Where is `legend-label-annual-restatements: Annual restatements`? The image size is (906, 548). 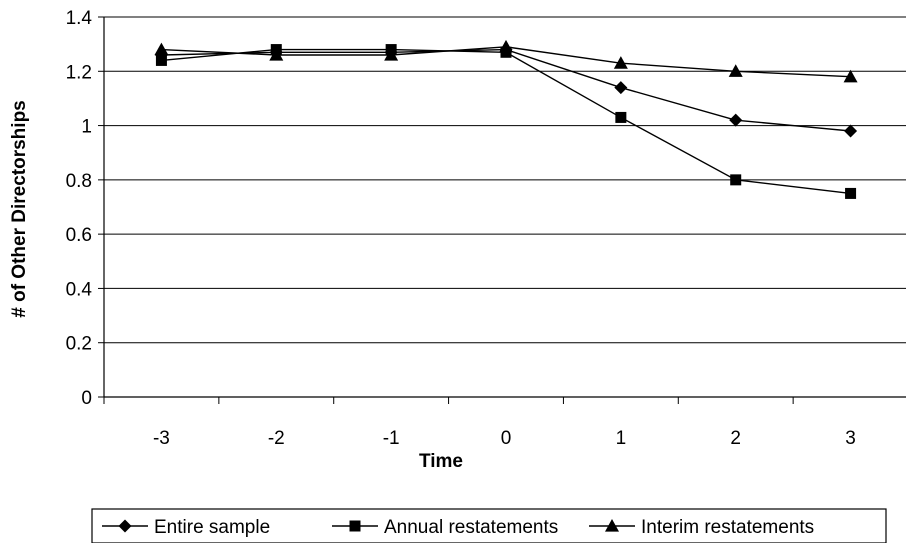
legend-label-annual-restatements: Annual restatements is located at coordinates (471, 527).